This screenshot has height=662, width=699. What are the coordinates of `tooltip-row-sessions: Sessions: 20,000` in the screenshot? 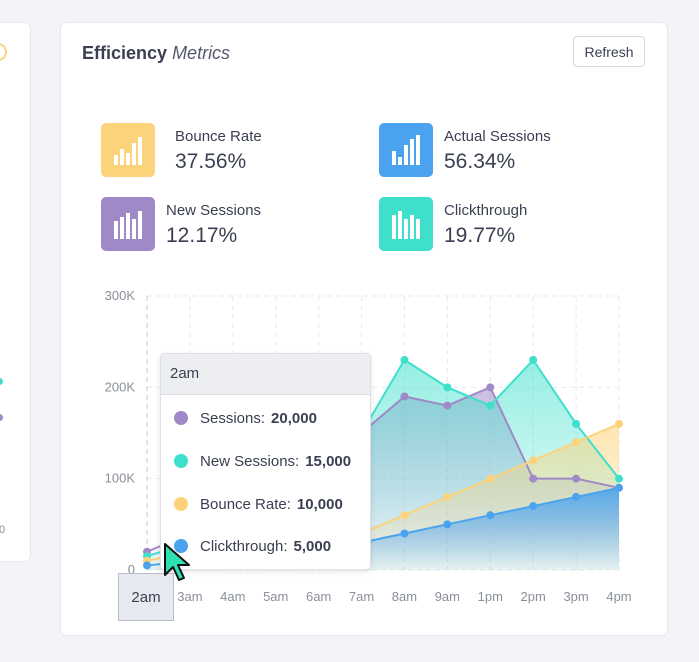 It's located at (245, 418).